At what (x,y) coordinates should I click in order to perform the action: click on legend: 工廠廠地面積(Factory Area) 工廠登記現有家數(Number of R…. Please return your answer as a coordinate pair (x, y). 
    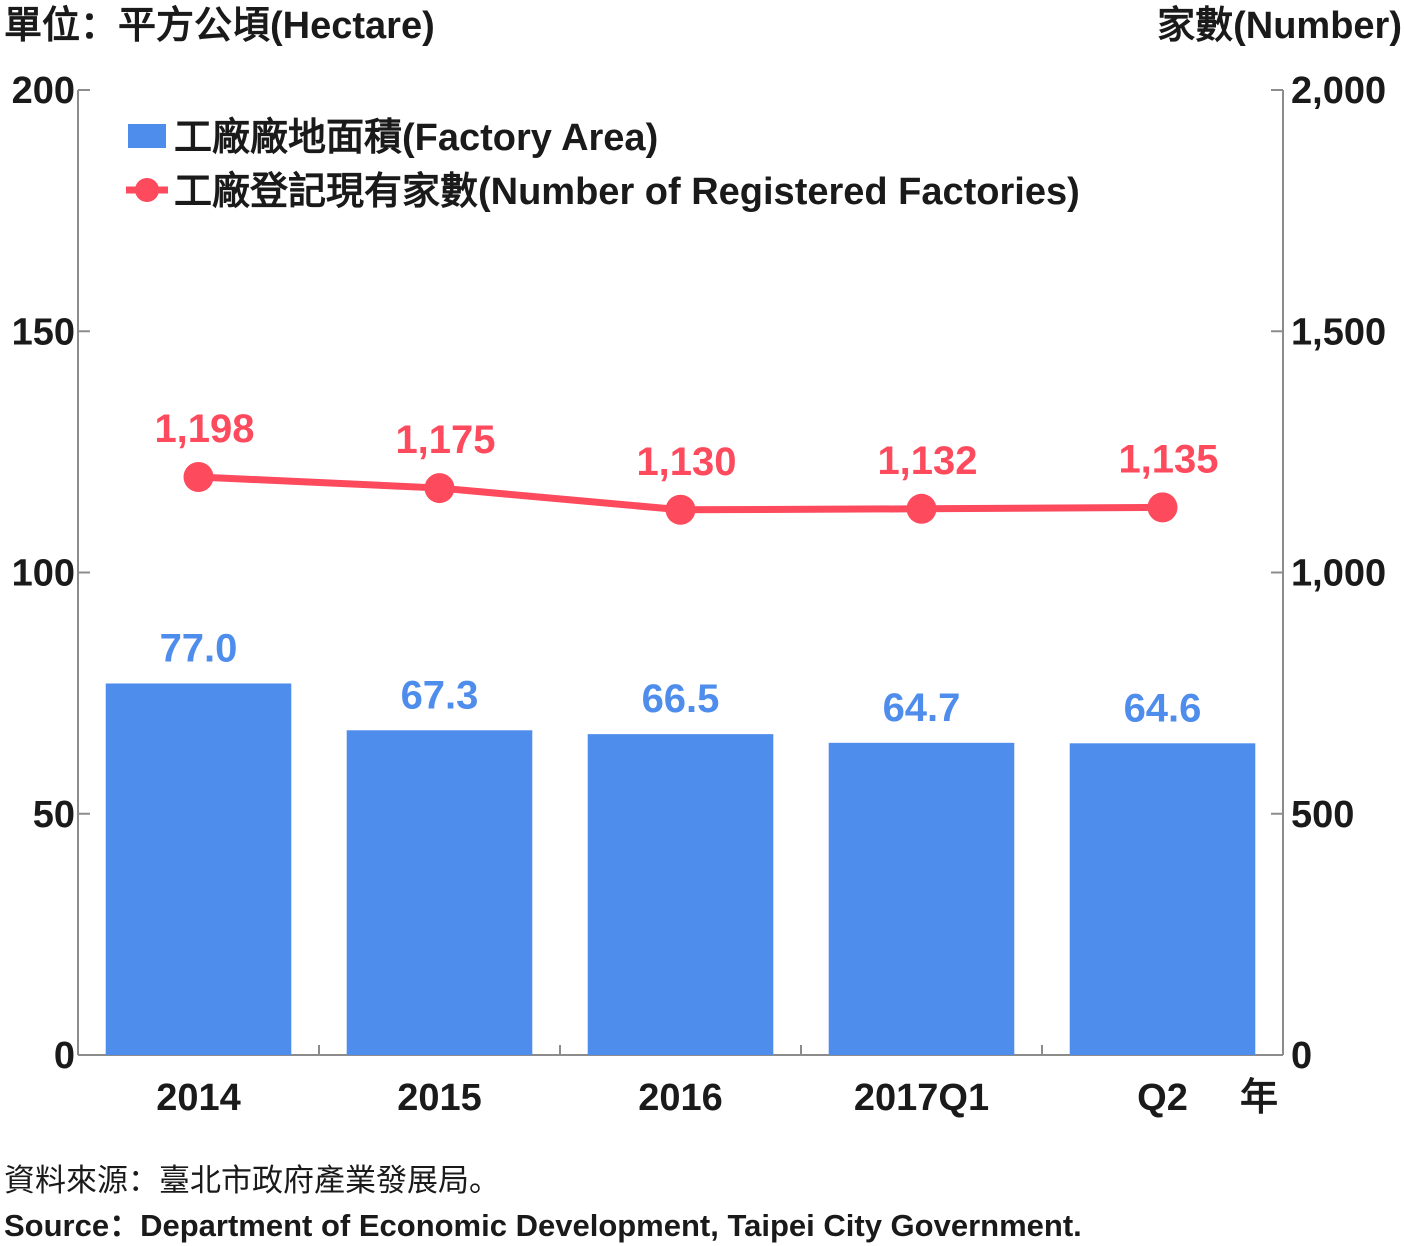
    Looking at the image, I should click on (603, 164).